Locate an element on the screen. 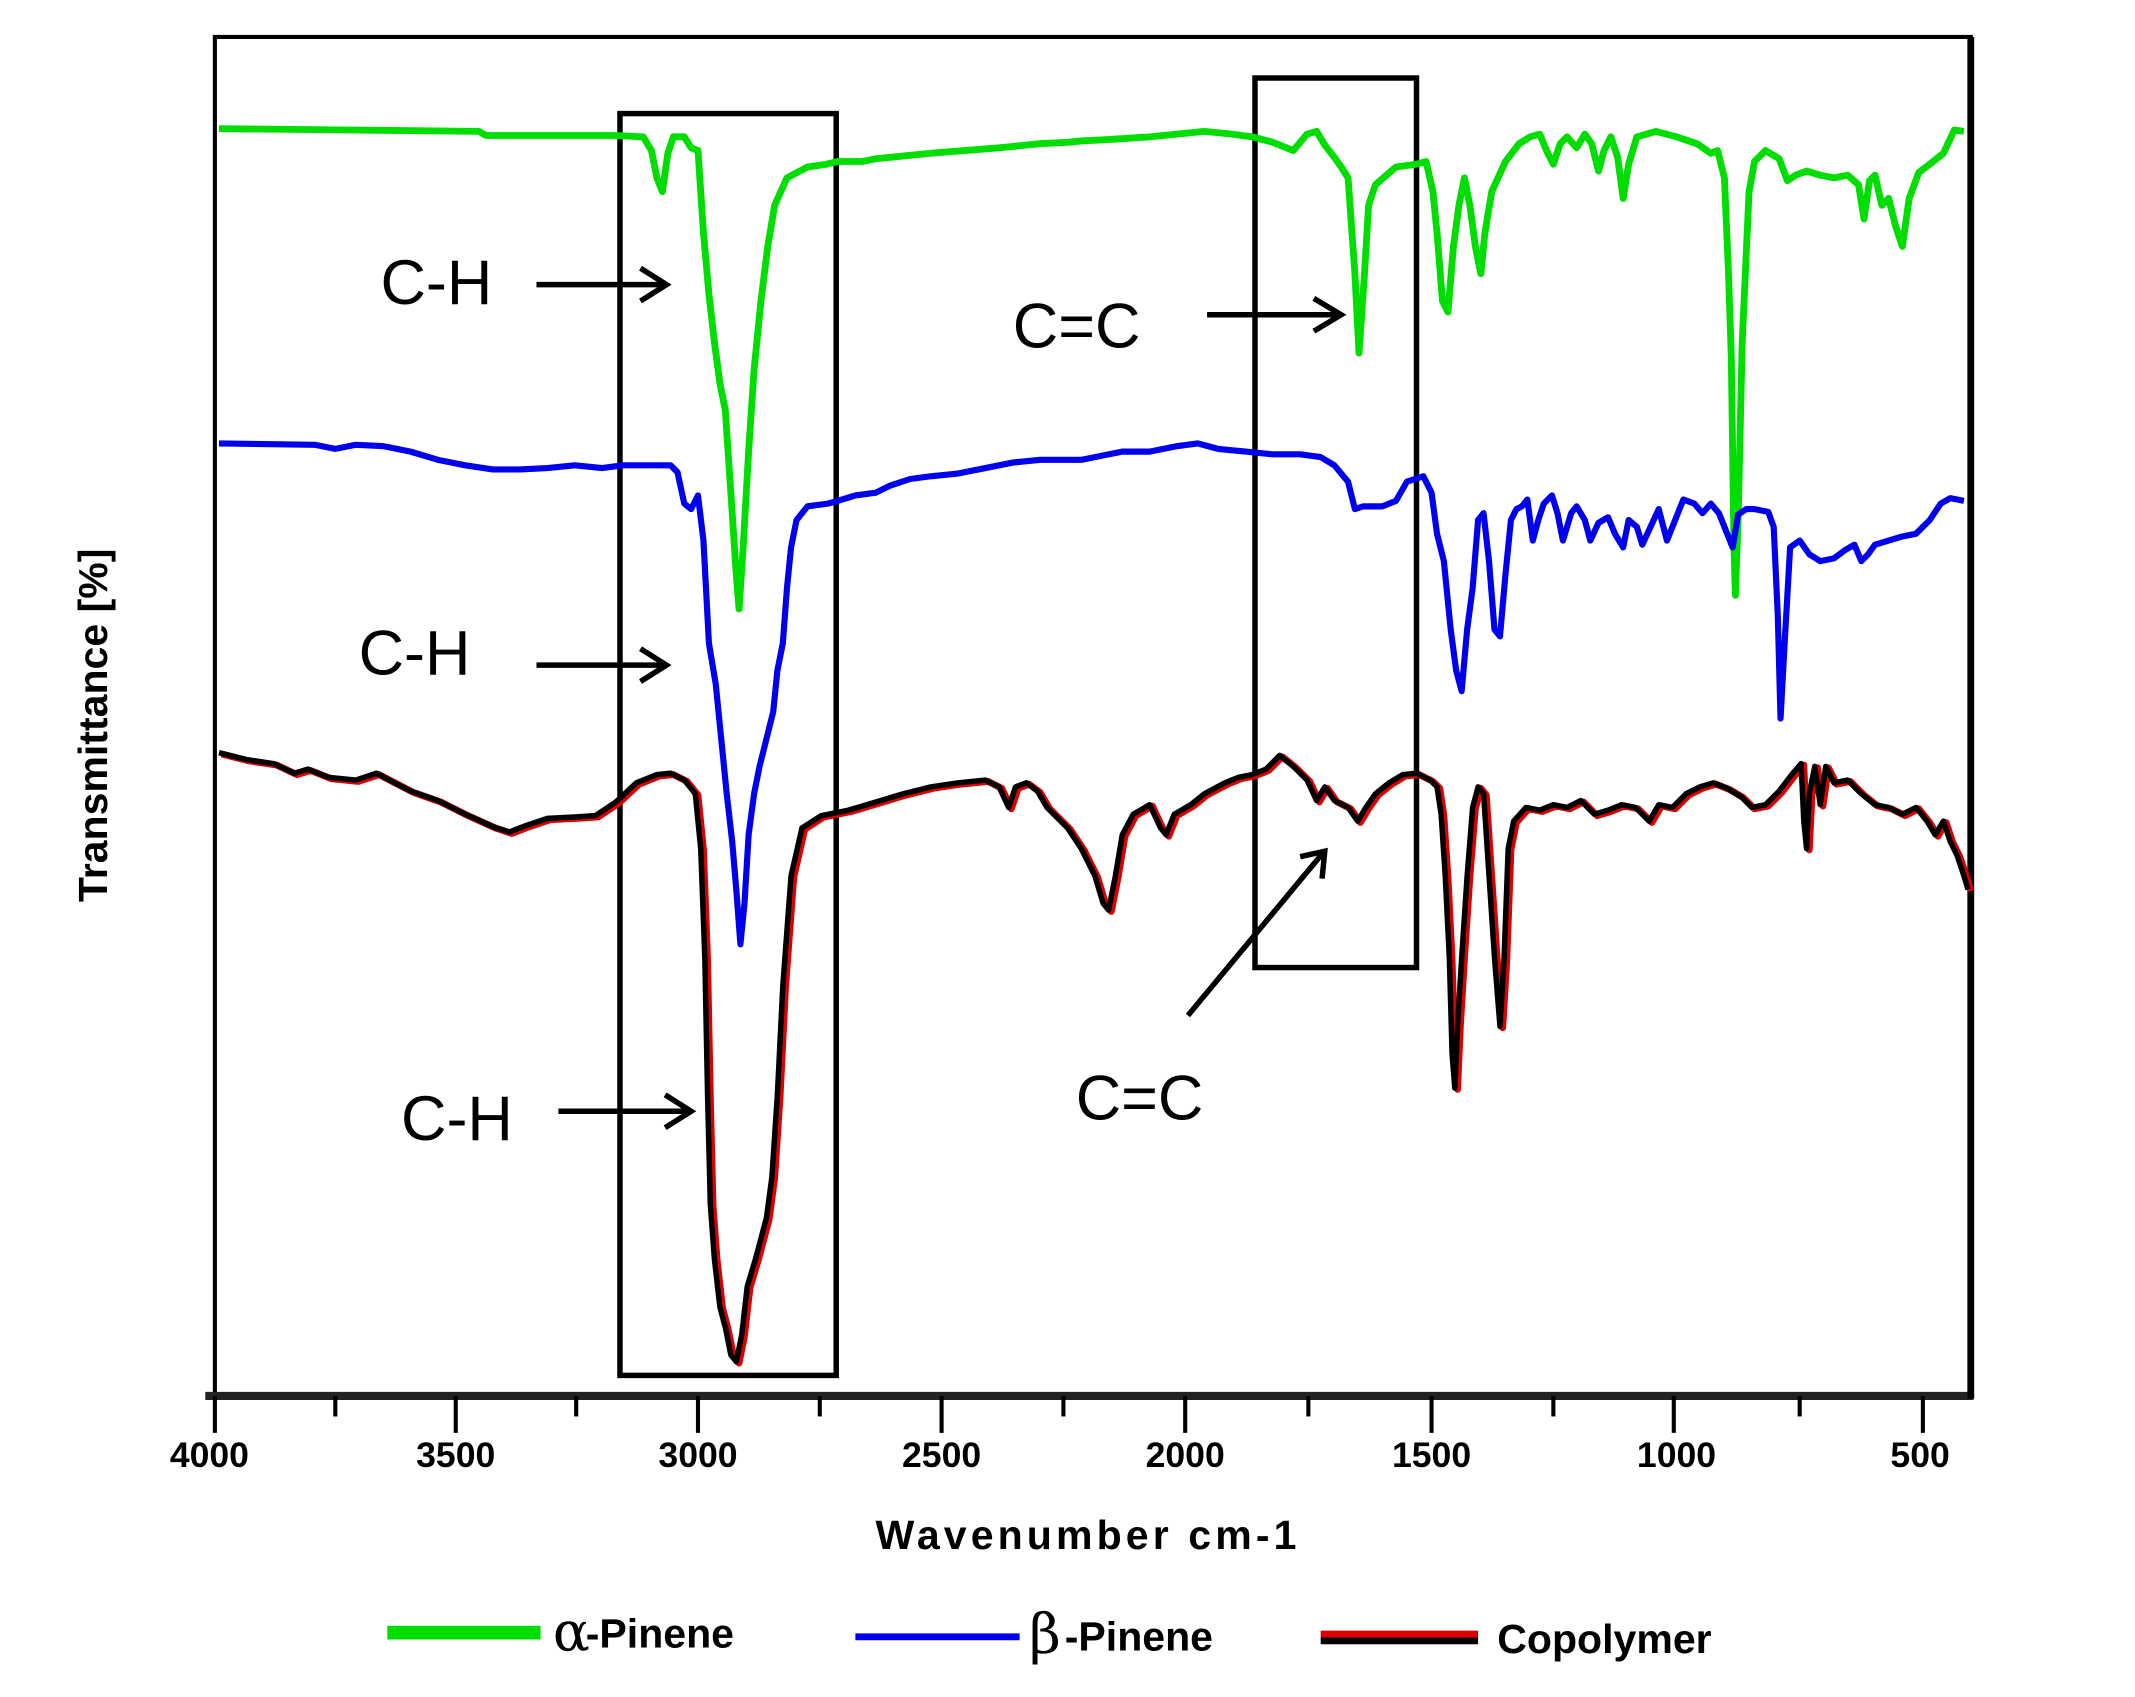  annotation-cc-alpha: C=C is located at coordinates (1180, 327).